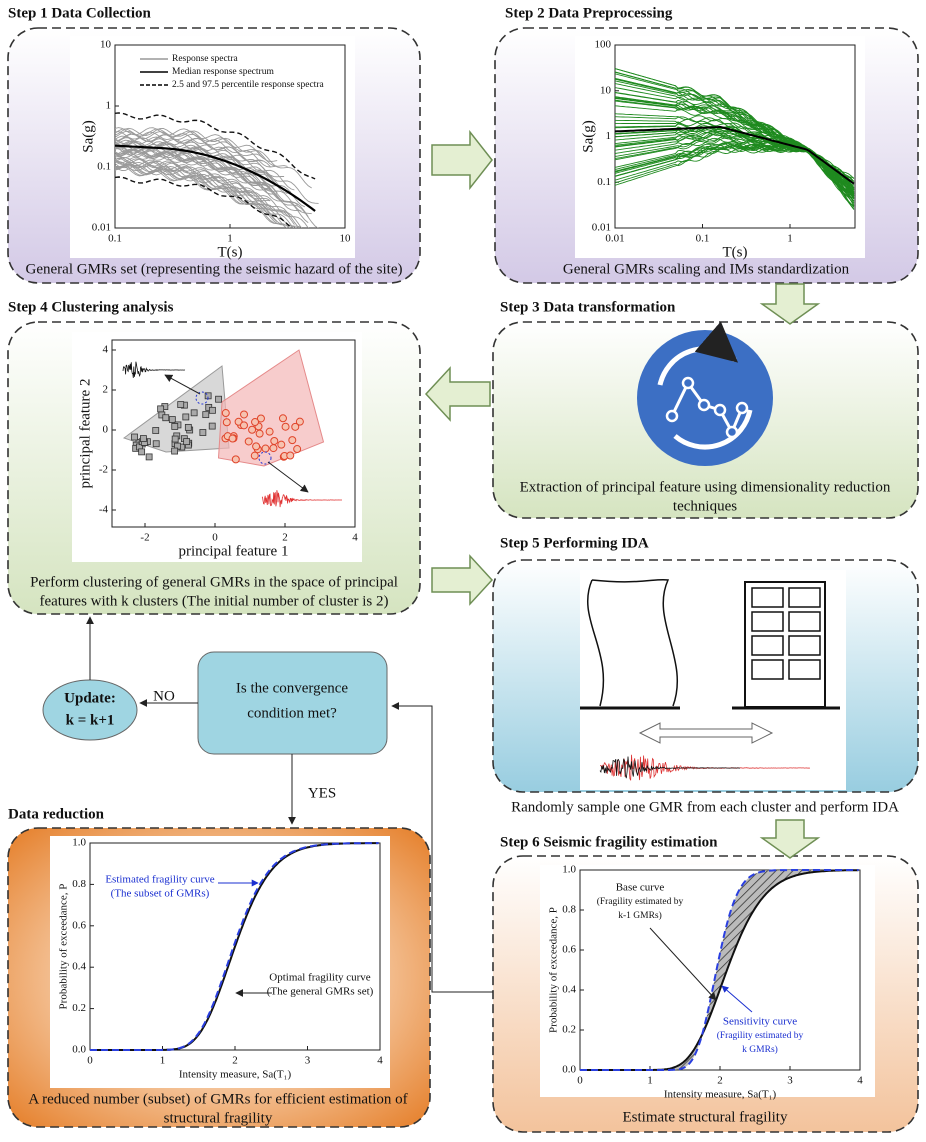 The height and width of the screenshot is (1142, 926). I want to click on decision-text: condition met?, so click(292, 713).